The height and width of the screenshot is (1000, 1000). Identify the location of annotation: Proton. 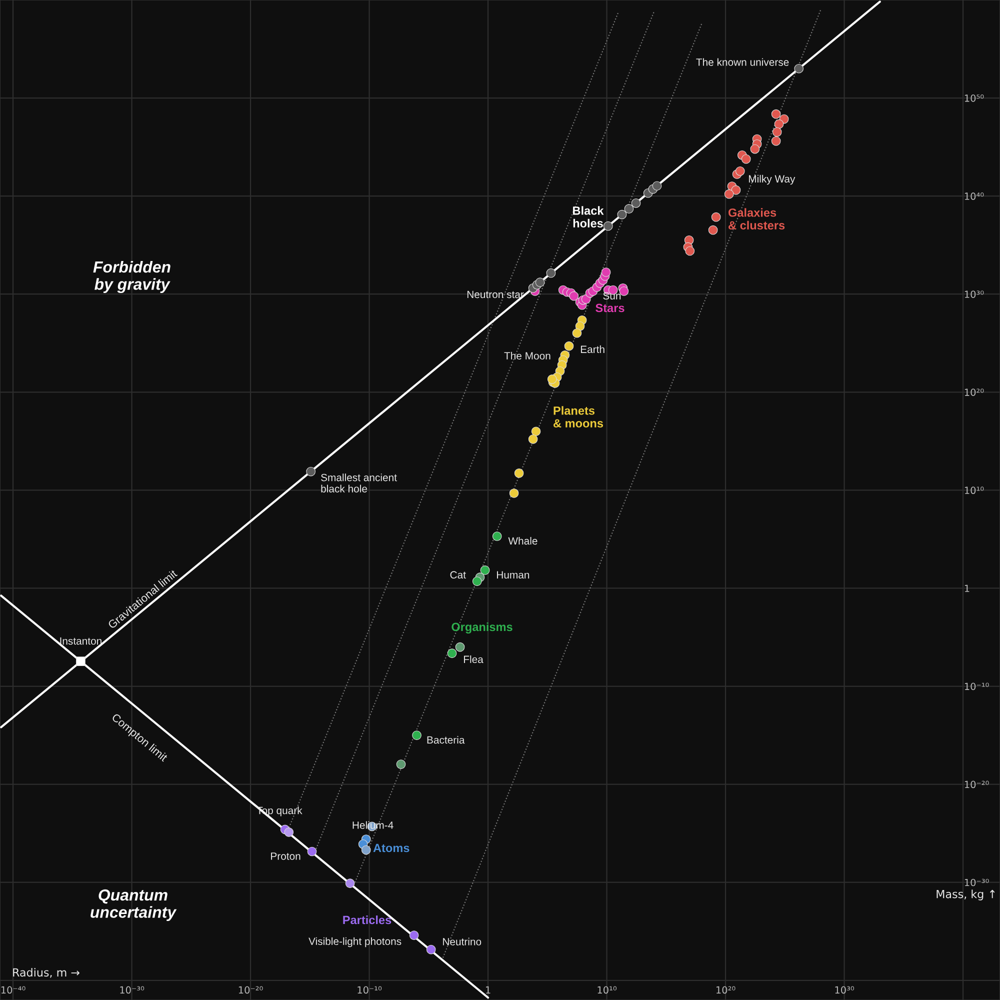
(285, 856).